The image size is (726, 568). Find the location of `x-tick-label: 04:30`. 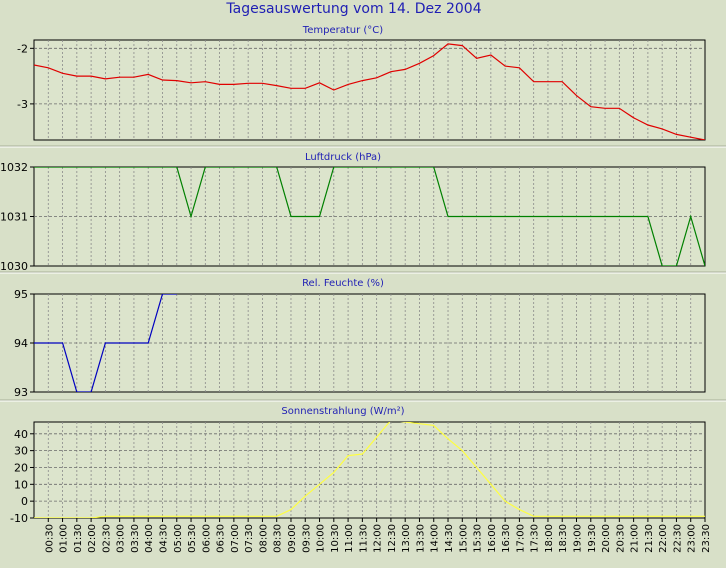

x-tick-label: 04:30 is located at coordinates (163, 538).